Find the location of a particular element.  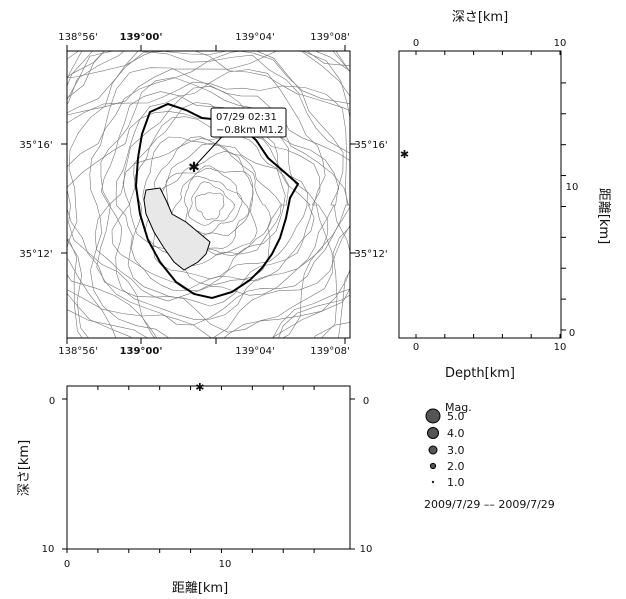

event-label-time: 07/29 02:31 is located at coordinates (246, 117).